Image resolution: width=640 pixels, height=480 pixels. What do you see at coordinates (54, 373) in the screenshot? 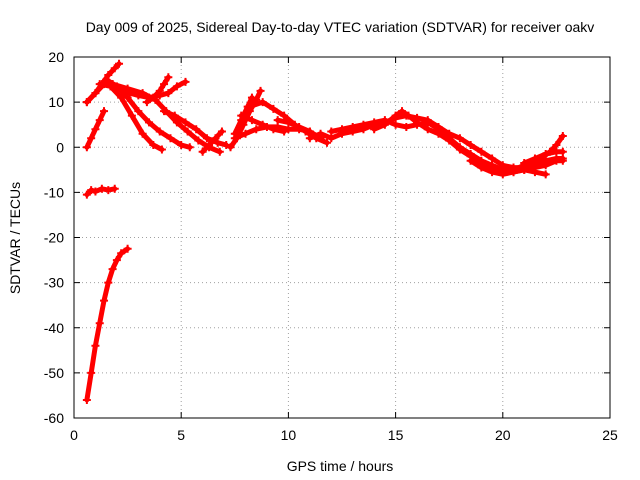
I see `y-tick-label: -50` at bounding box center [54, 373].